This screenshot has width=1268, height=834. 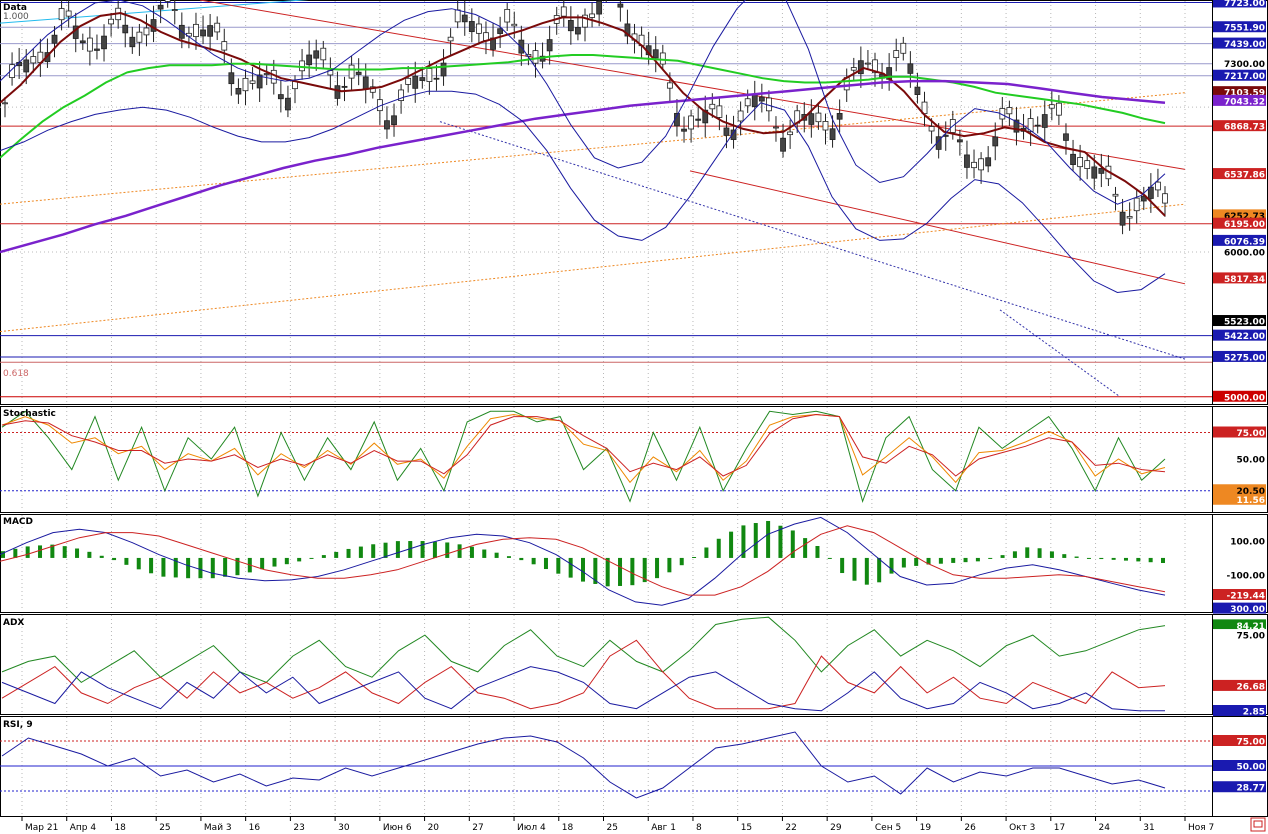 What do you see at coordinates (1244, 4) in the screenshot?
I see `price-axis-label: 7723.00` at bounding box center [1244, 4].